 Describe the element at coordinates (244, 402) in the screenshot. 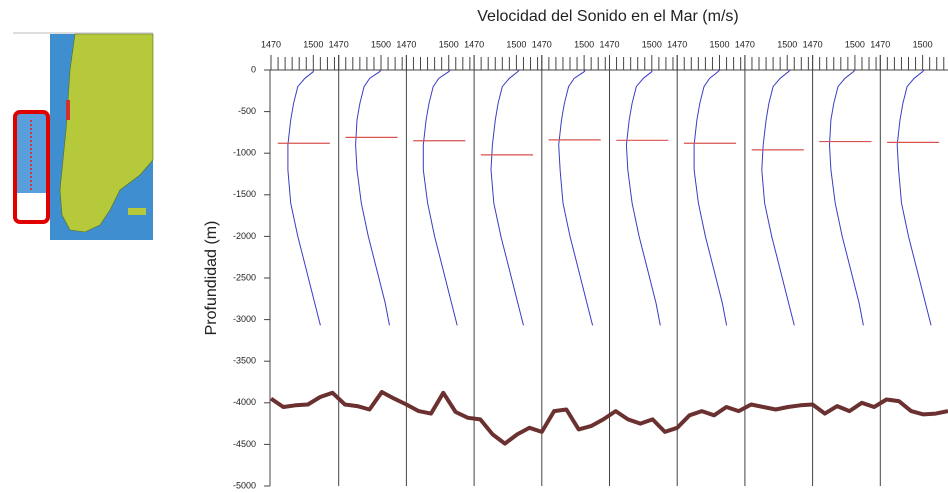

I see `y-tick-label: -4000` at that location.